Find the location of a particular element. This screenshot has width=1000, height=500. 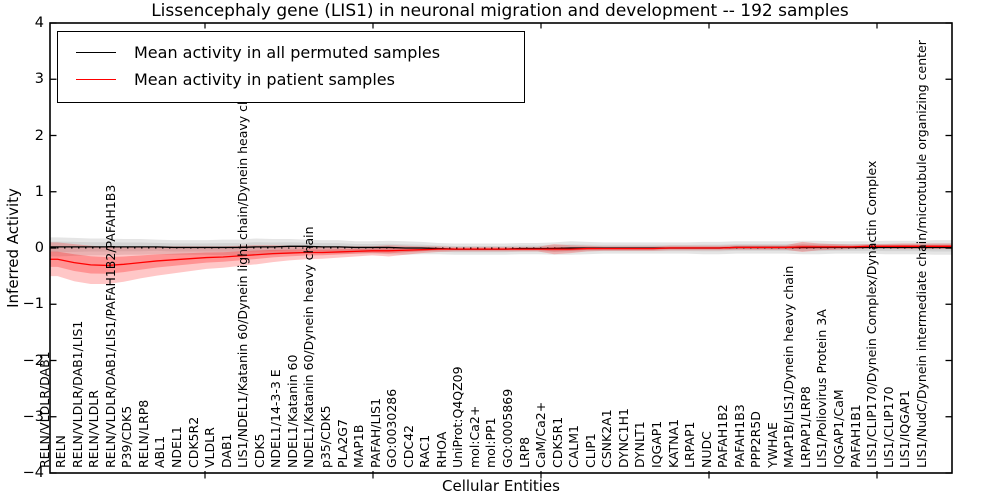

x-category-label: CLIP1 is located at coordinates (590, 450).